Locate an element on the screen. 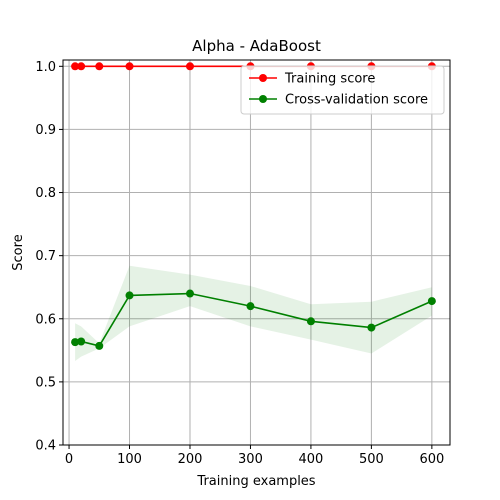 The image size is (500, 500). y-tick-label: 0.5 is located at coordinates (45, 382).